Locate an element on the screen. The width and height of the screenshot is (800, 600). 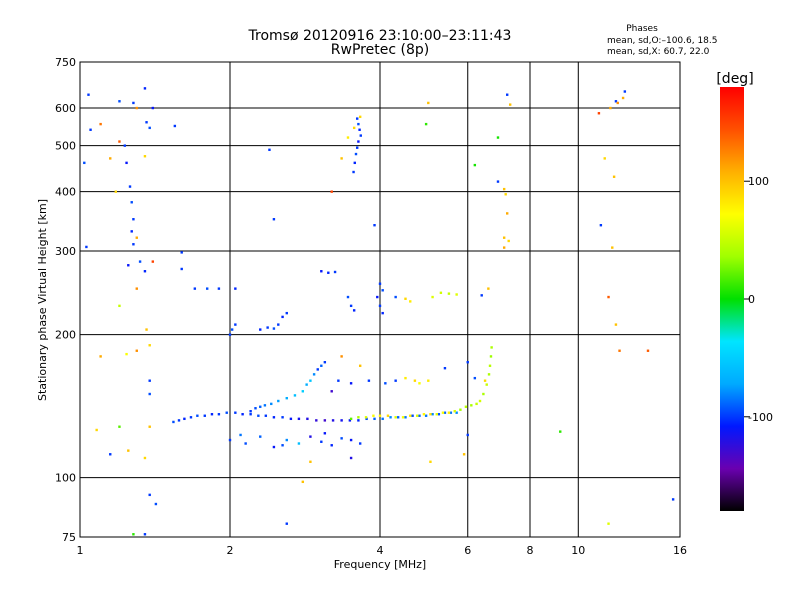
colorbar-tick-label: -100 is located at coordinates (760, 417).